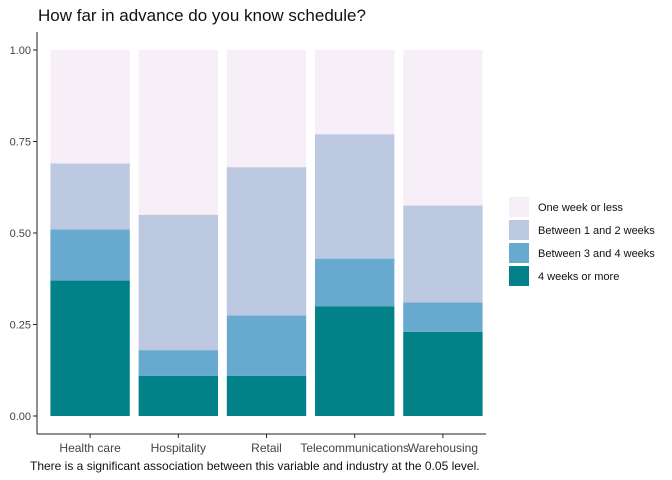  I want to click on legend-label: Between 1 and 2 weeks, so click(596, 231).